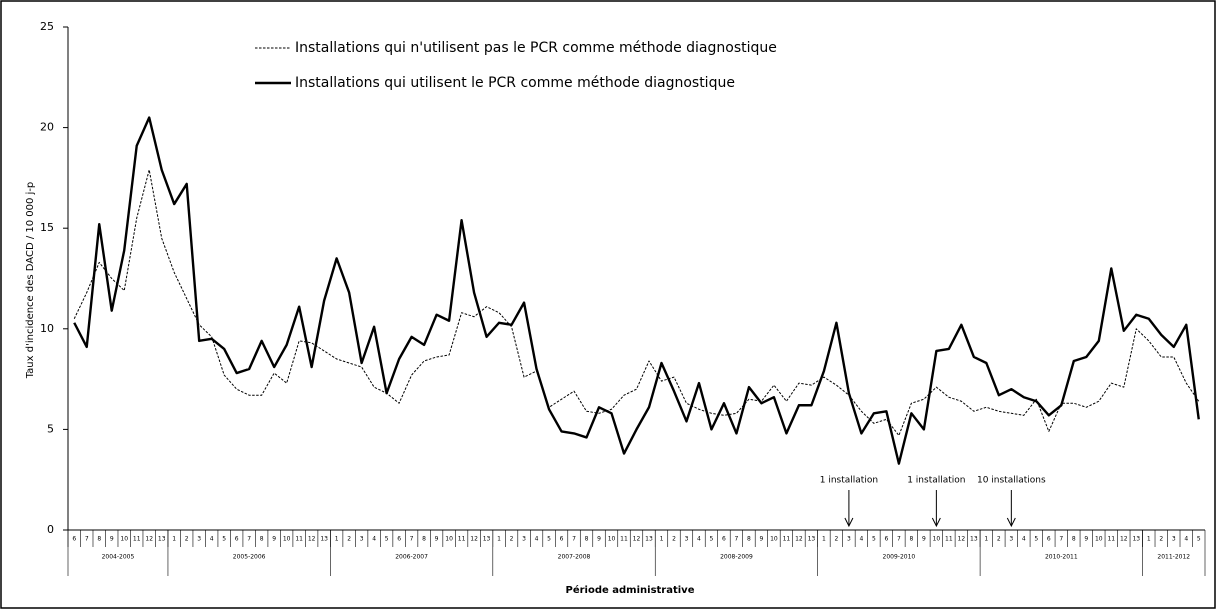 The image size is (1217, 610). Describe the element at coordinates (50, 529) in the screenshot. I see `y-tick-label: 0` at that location.